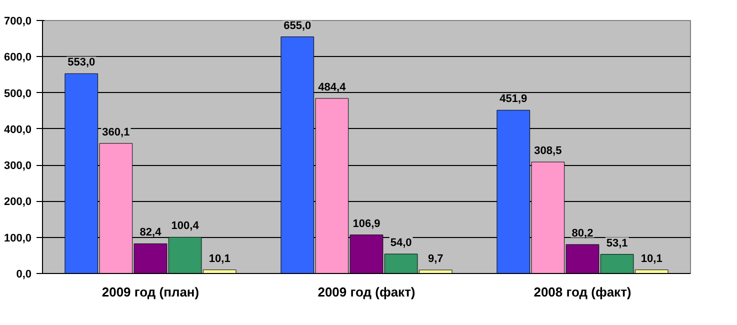 The height and width of the screenshot is (325, 737). I want to click on data-label: 53,1, so click(617, 243).